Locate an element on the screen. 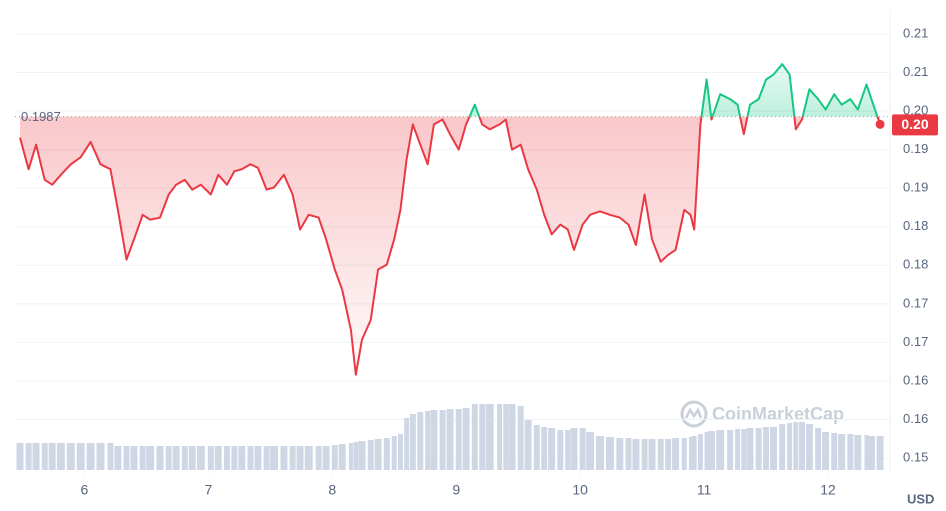  x-tick-label: 10 is located at coordinates (580, 490).